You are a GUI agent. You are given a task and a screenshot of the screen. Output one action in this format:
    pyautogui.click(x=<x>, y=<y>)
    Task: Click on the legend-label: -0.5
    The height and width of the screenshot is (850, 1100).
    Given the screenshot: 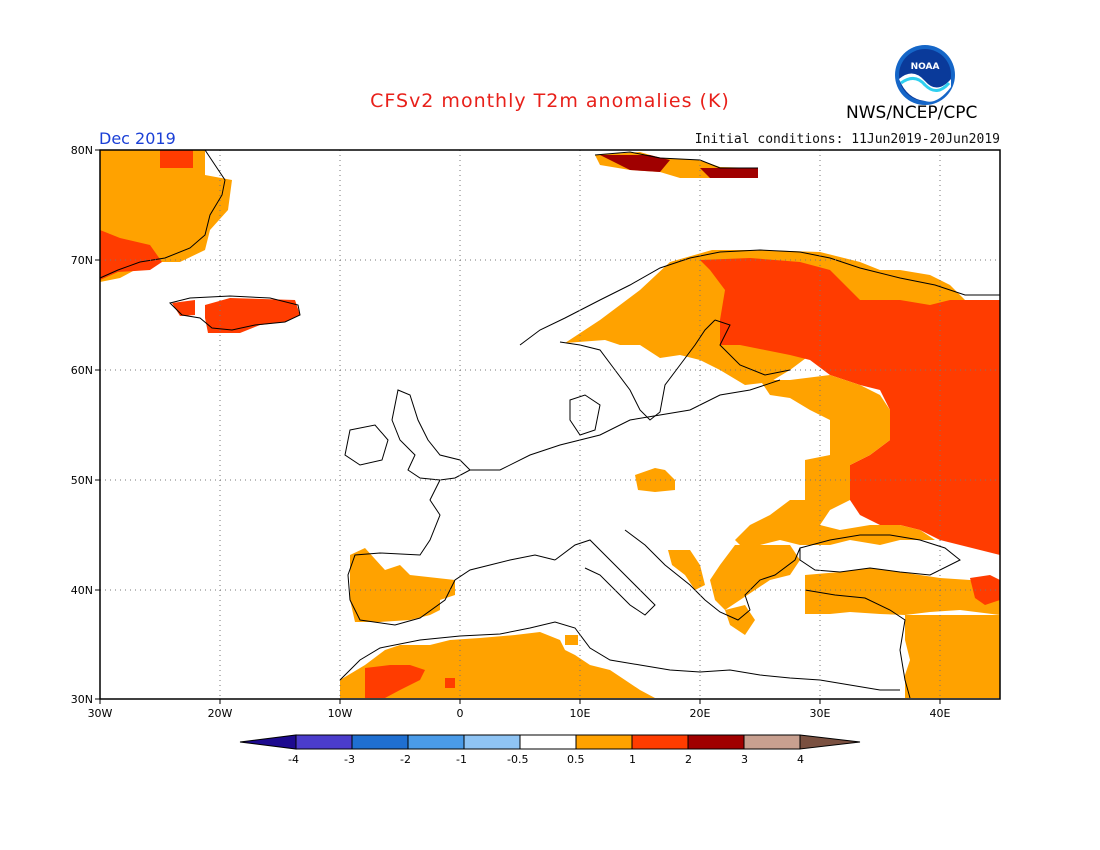 What is the action you would take?
    pyautogui.click(x=518, y=759)
    